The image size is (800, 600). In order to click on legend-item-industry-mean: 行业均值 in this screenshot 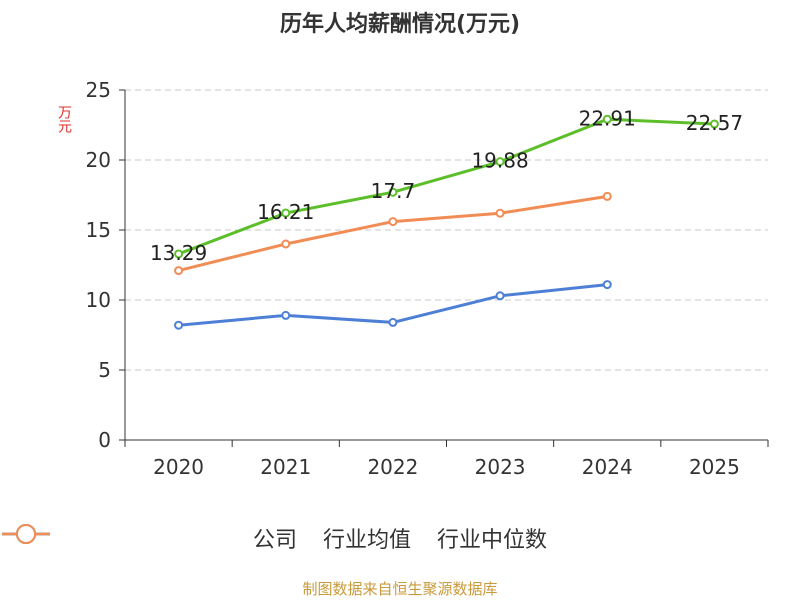, I will do `click(206, 538)`.